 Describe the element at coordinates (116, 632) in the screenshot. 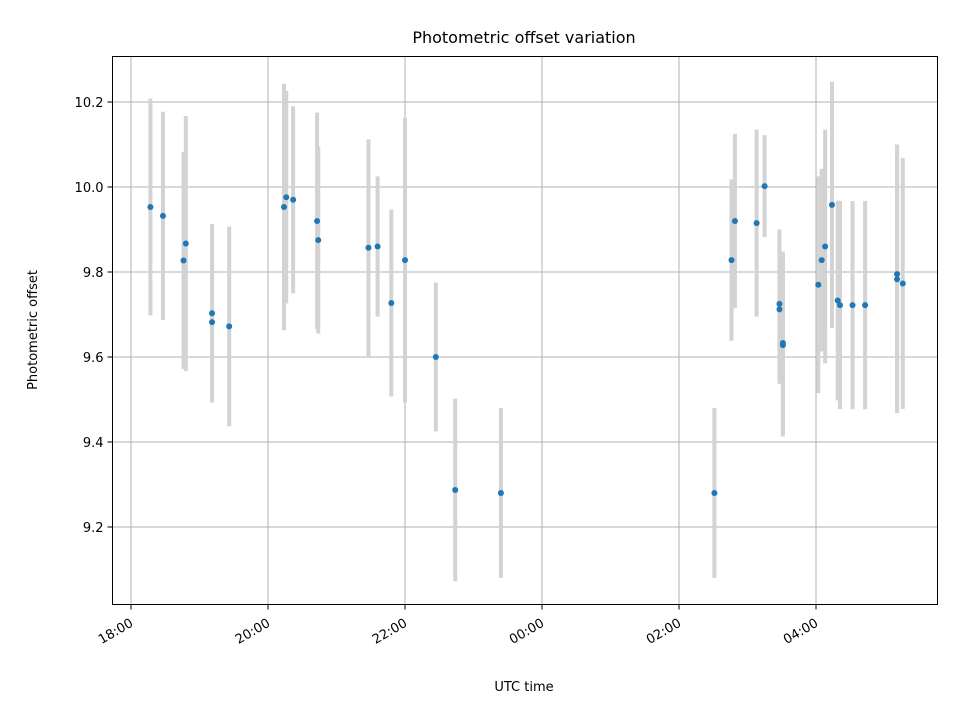

I see `x-tick-label: 18:00` at that location.